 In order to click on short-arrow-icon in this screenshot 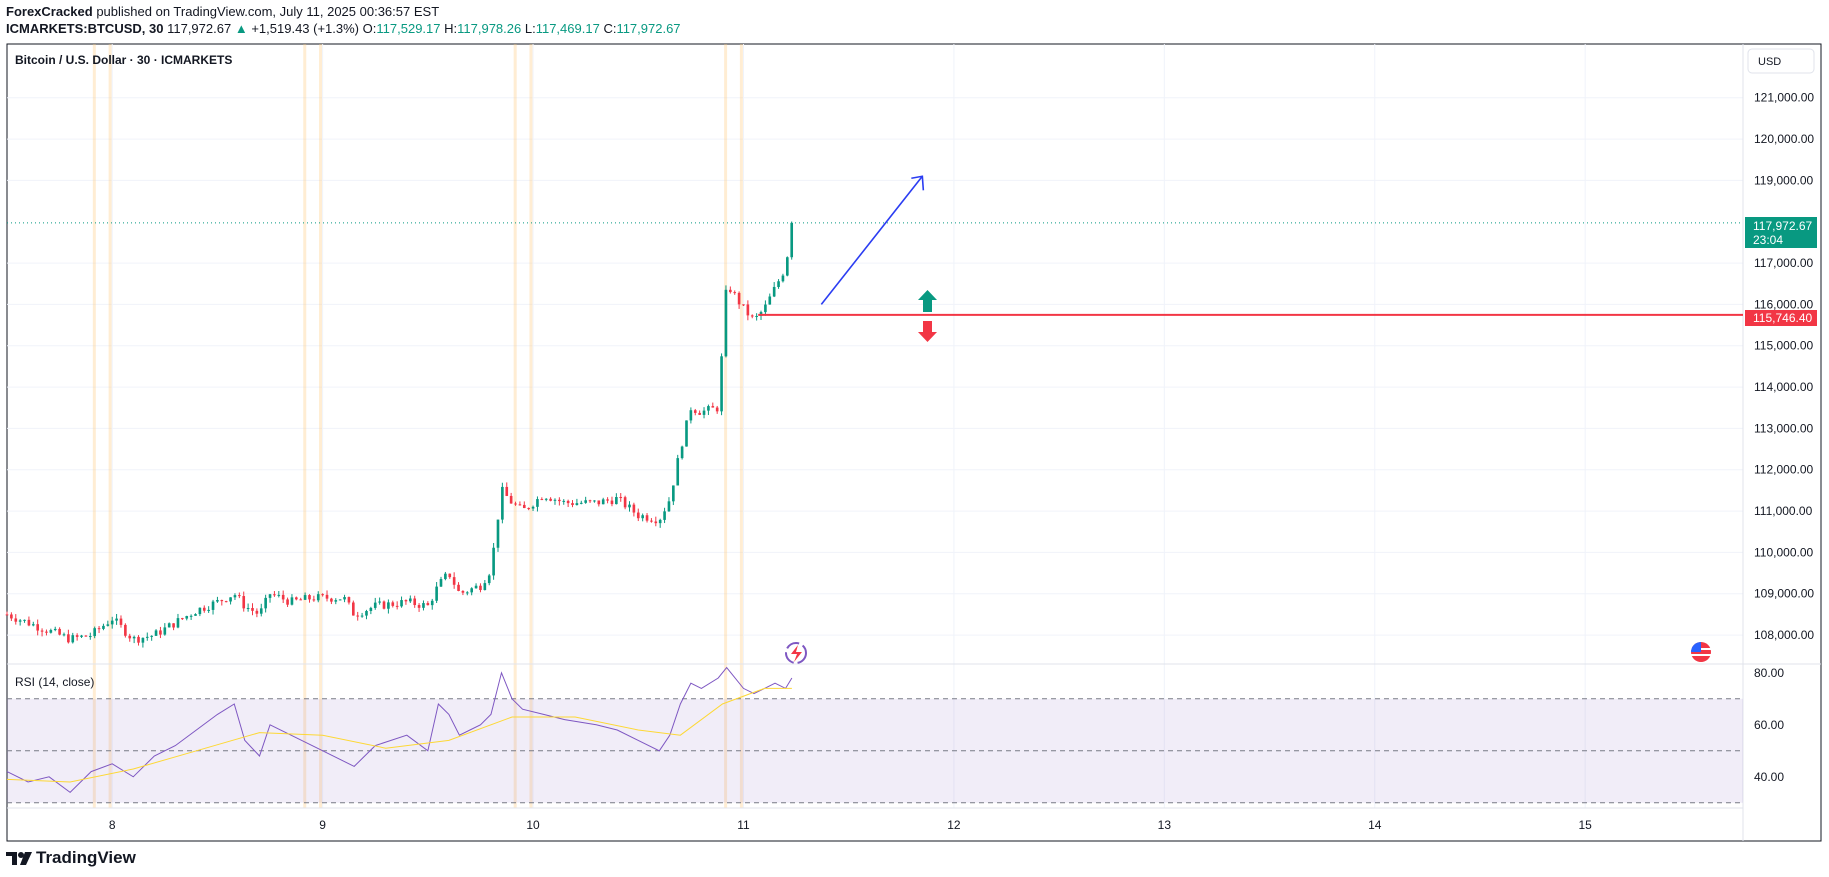, I will do `click(927, 331)`.